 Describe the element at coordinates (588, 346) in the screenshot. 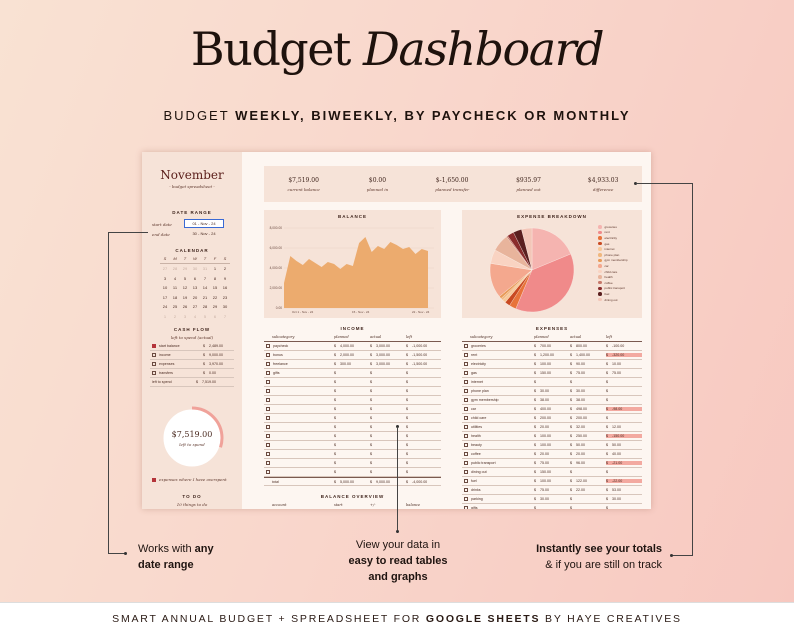

I see `cell-actual: $800.00` at that location.